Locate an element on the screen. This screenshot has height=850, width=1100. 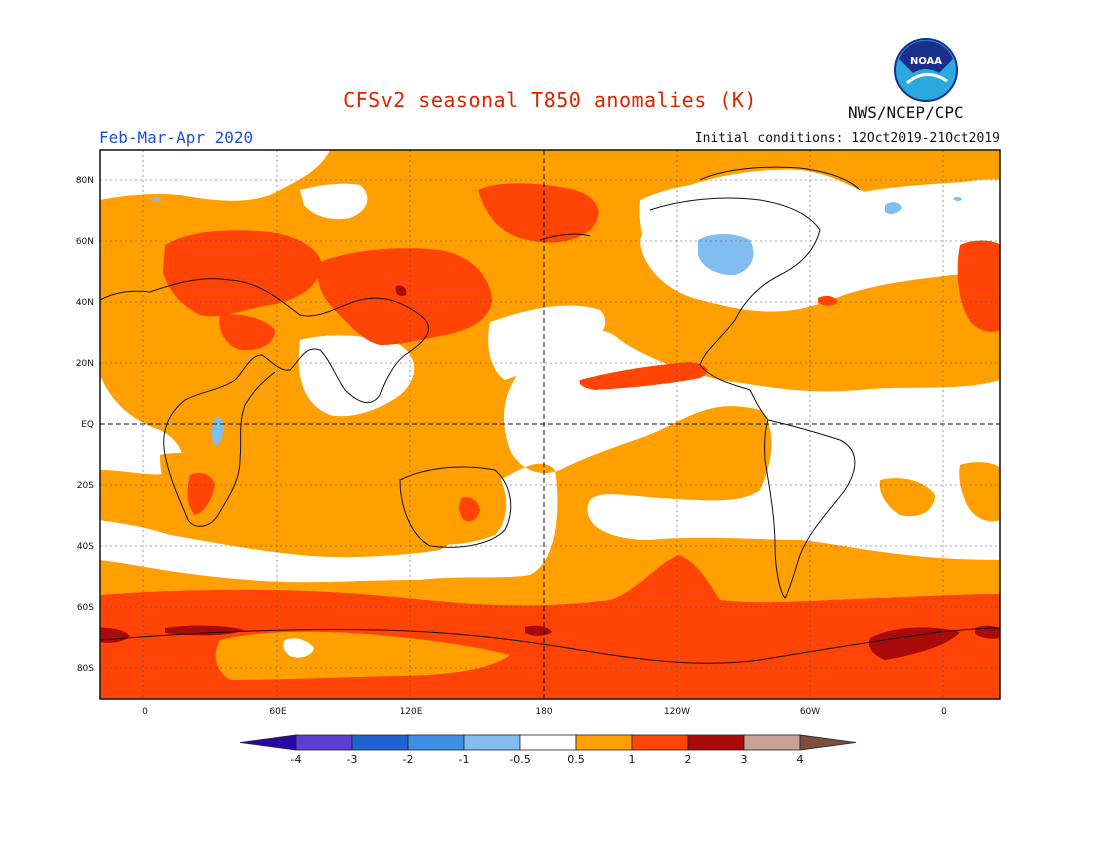
noaa-logo-text: NOAA is located at coordinates (926, 61).